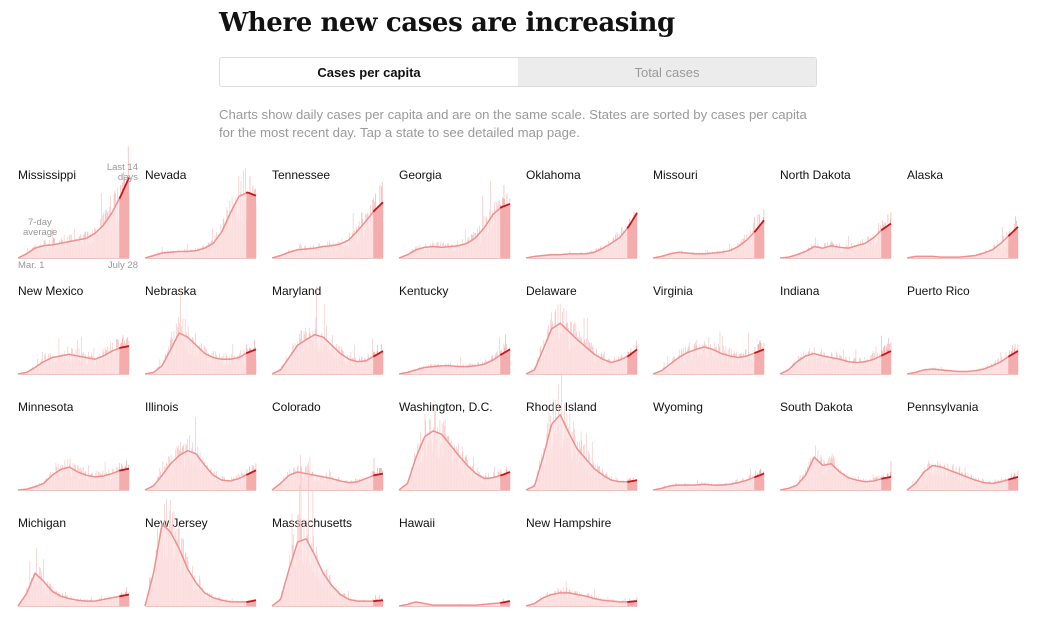 This screenshot has width=1044, height=632. I want to click on state-chart-pennsylvania: Pennsylvania, so click(967, 458).